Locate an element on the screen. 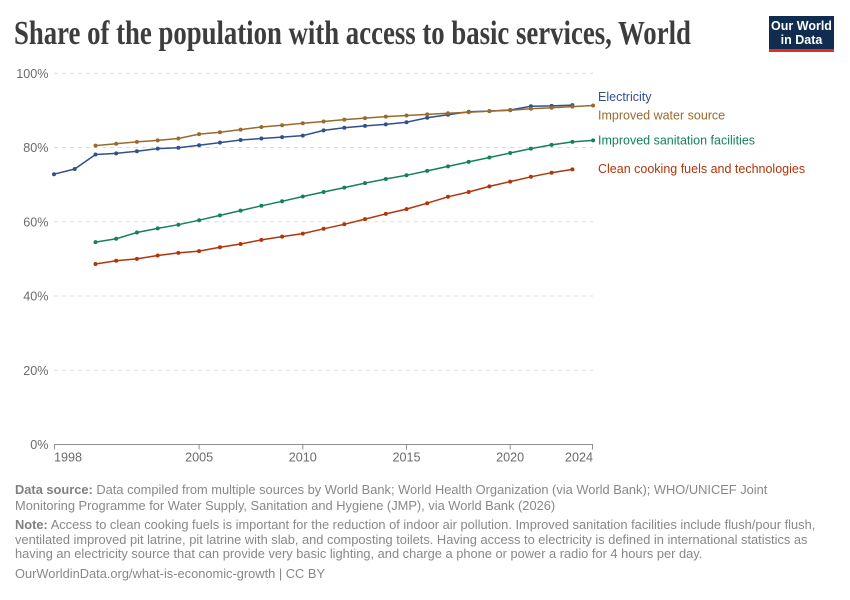 The image size is (850, 600). svg-text: 1998 is located at coordinates (68, 457).